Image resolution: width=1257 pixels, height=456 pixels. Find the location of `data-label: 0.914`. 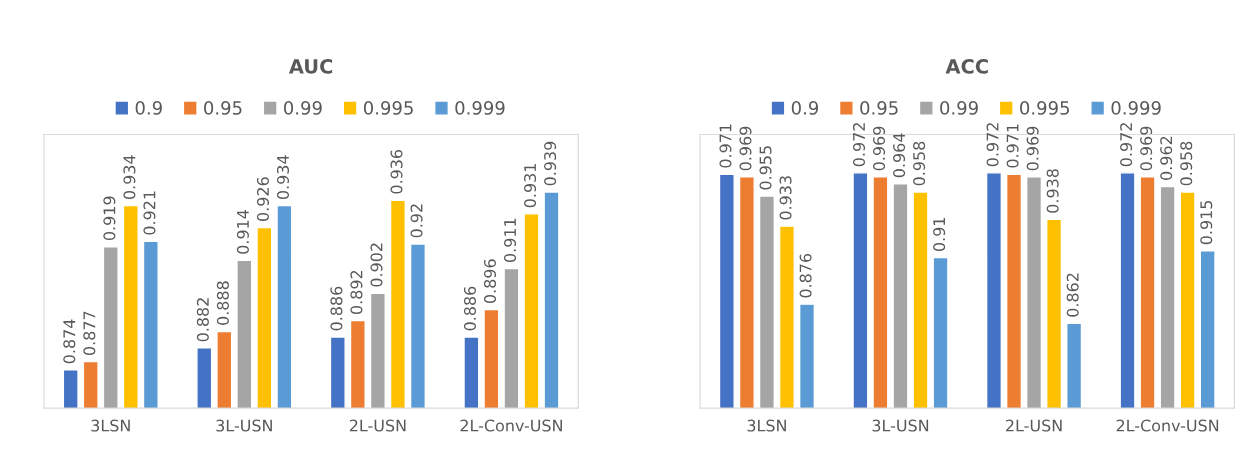

data-label: 0.914 is located at coordinates (242, 231).